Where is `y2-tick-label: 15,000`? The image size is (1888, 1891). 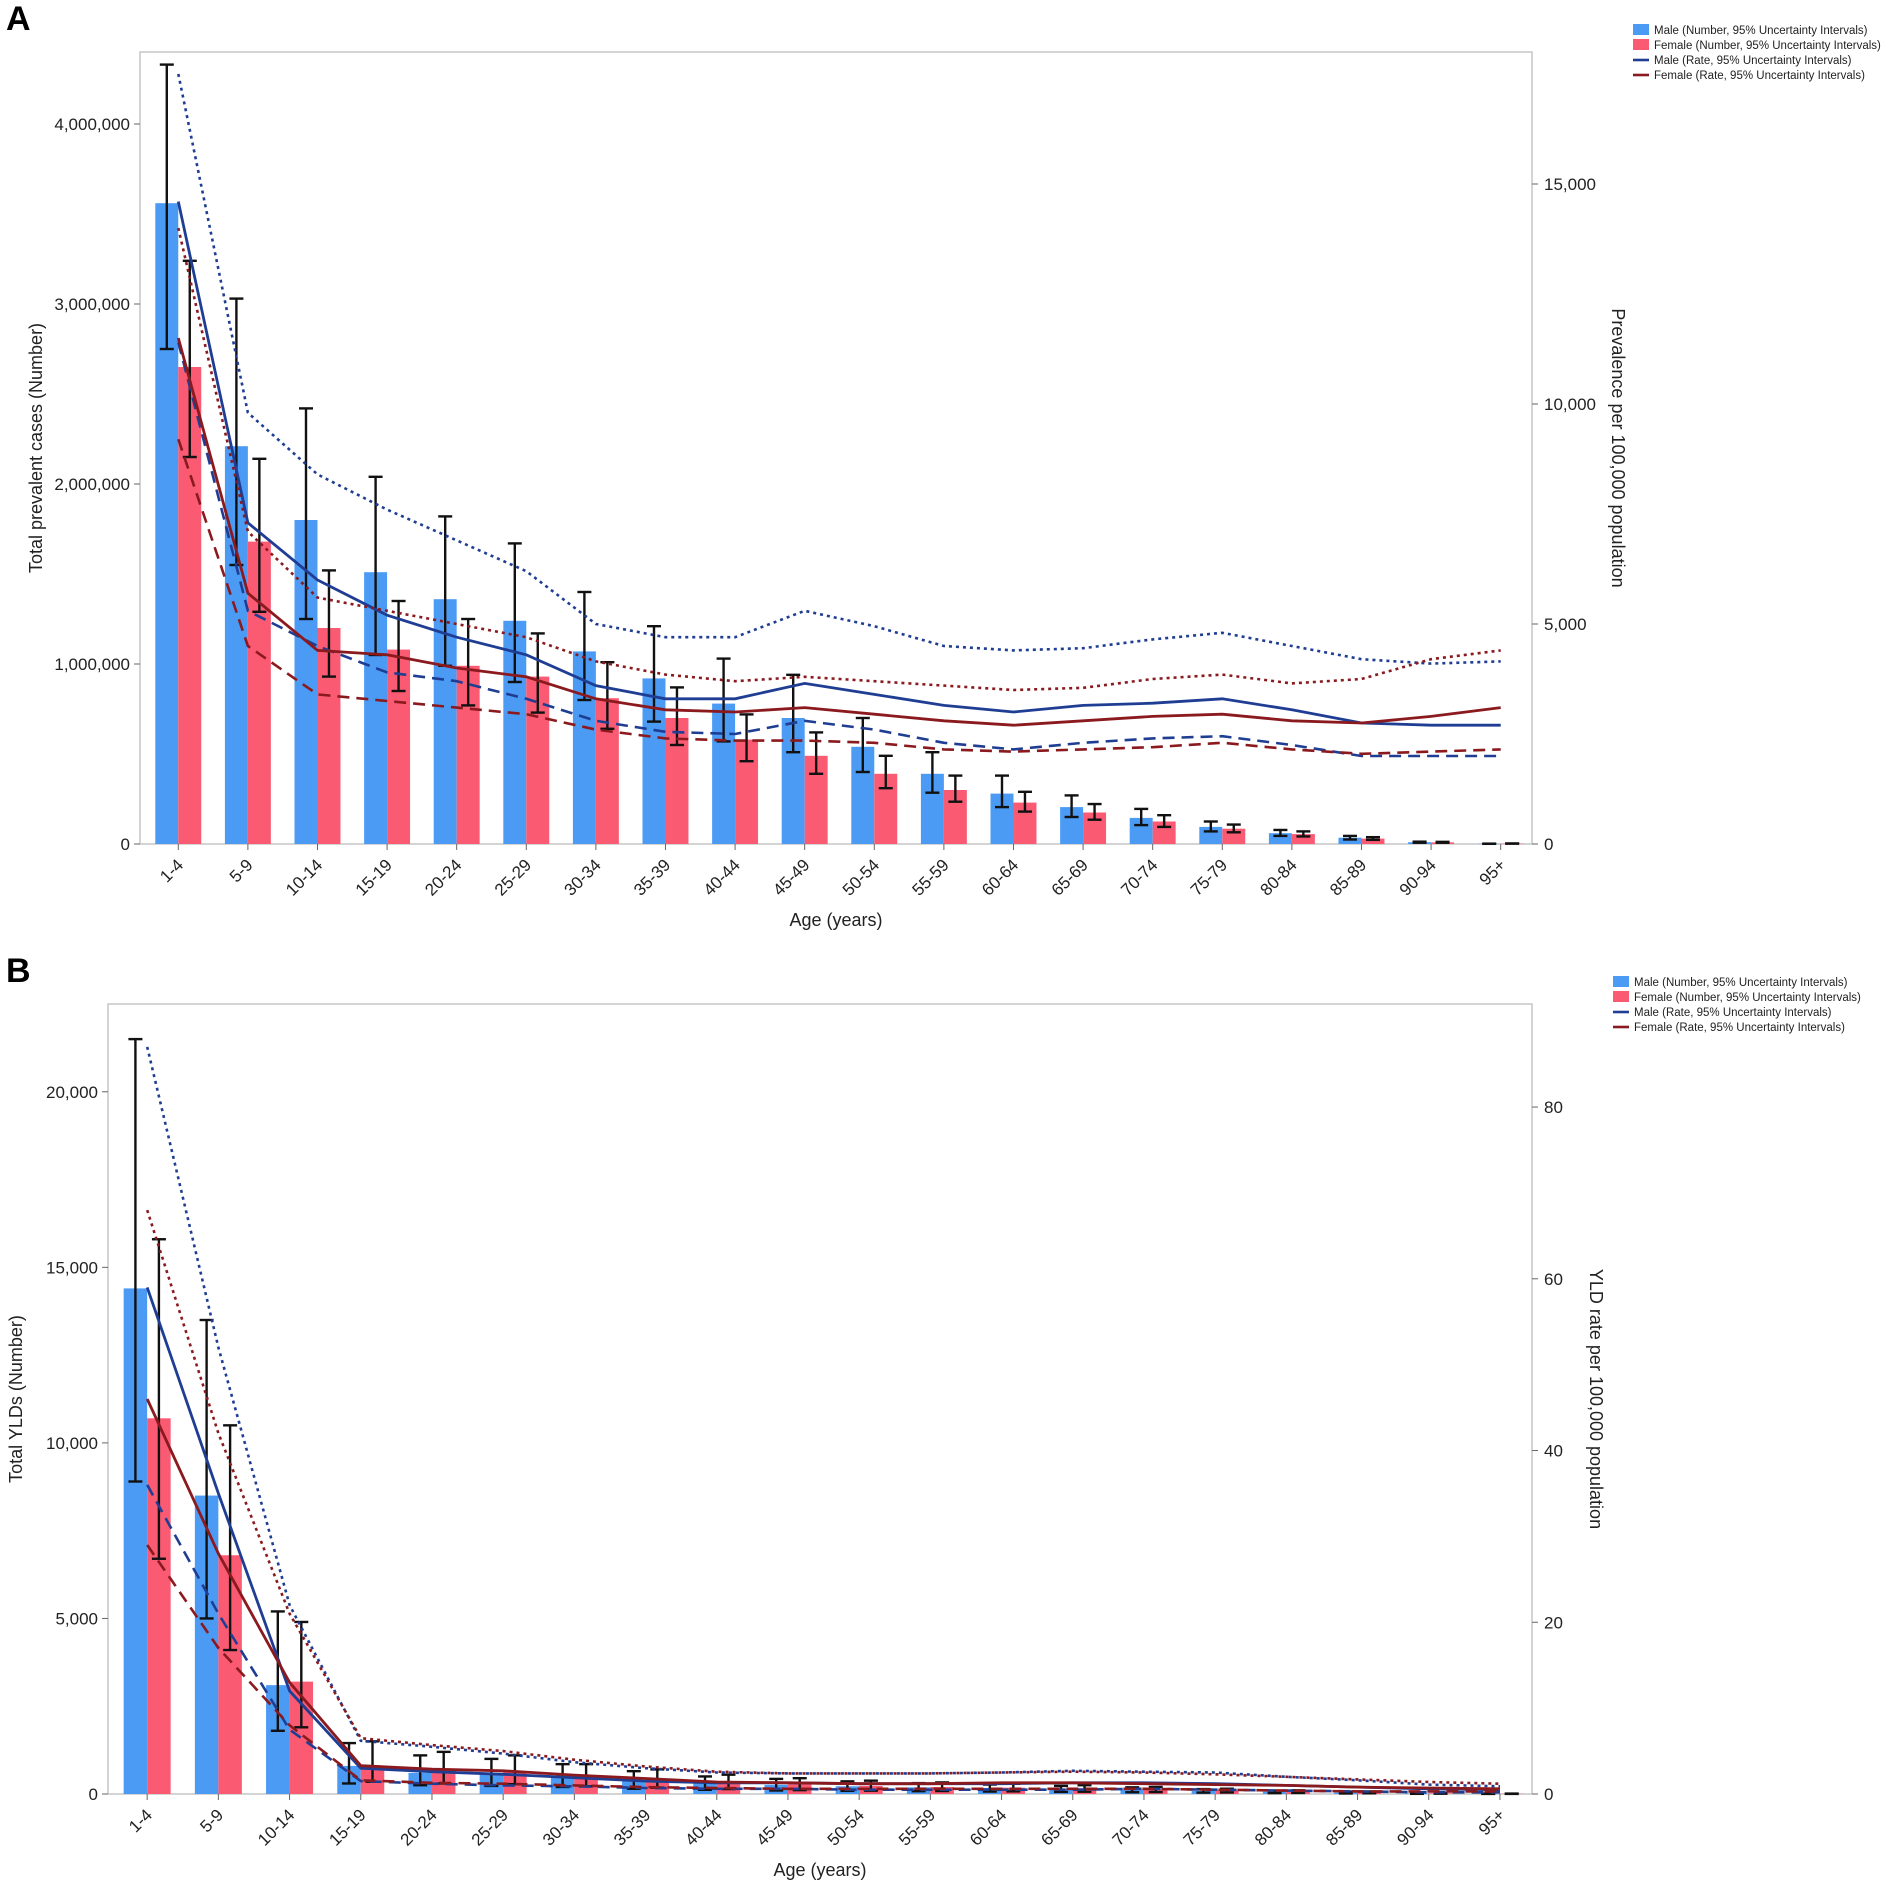
y2-tick-label: 15,000 is located at coordinates (1570, 184).